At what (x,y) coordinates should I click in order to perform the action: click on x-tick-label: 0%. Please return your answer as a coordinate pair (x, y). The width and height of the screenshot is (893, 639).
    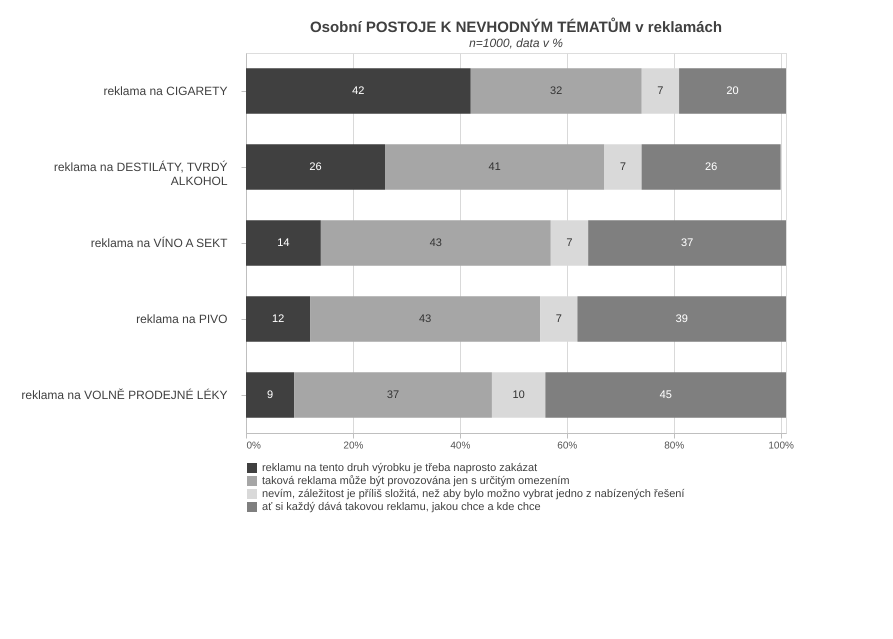
    Looking at the image, I should click on (254, 446).